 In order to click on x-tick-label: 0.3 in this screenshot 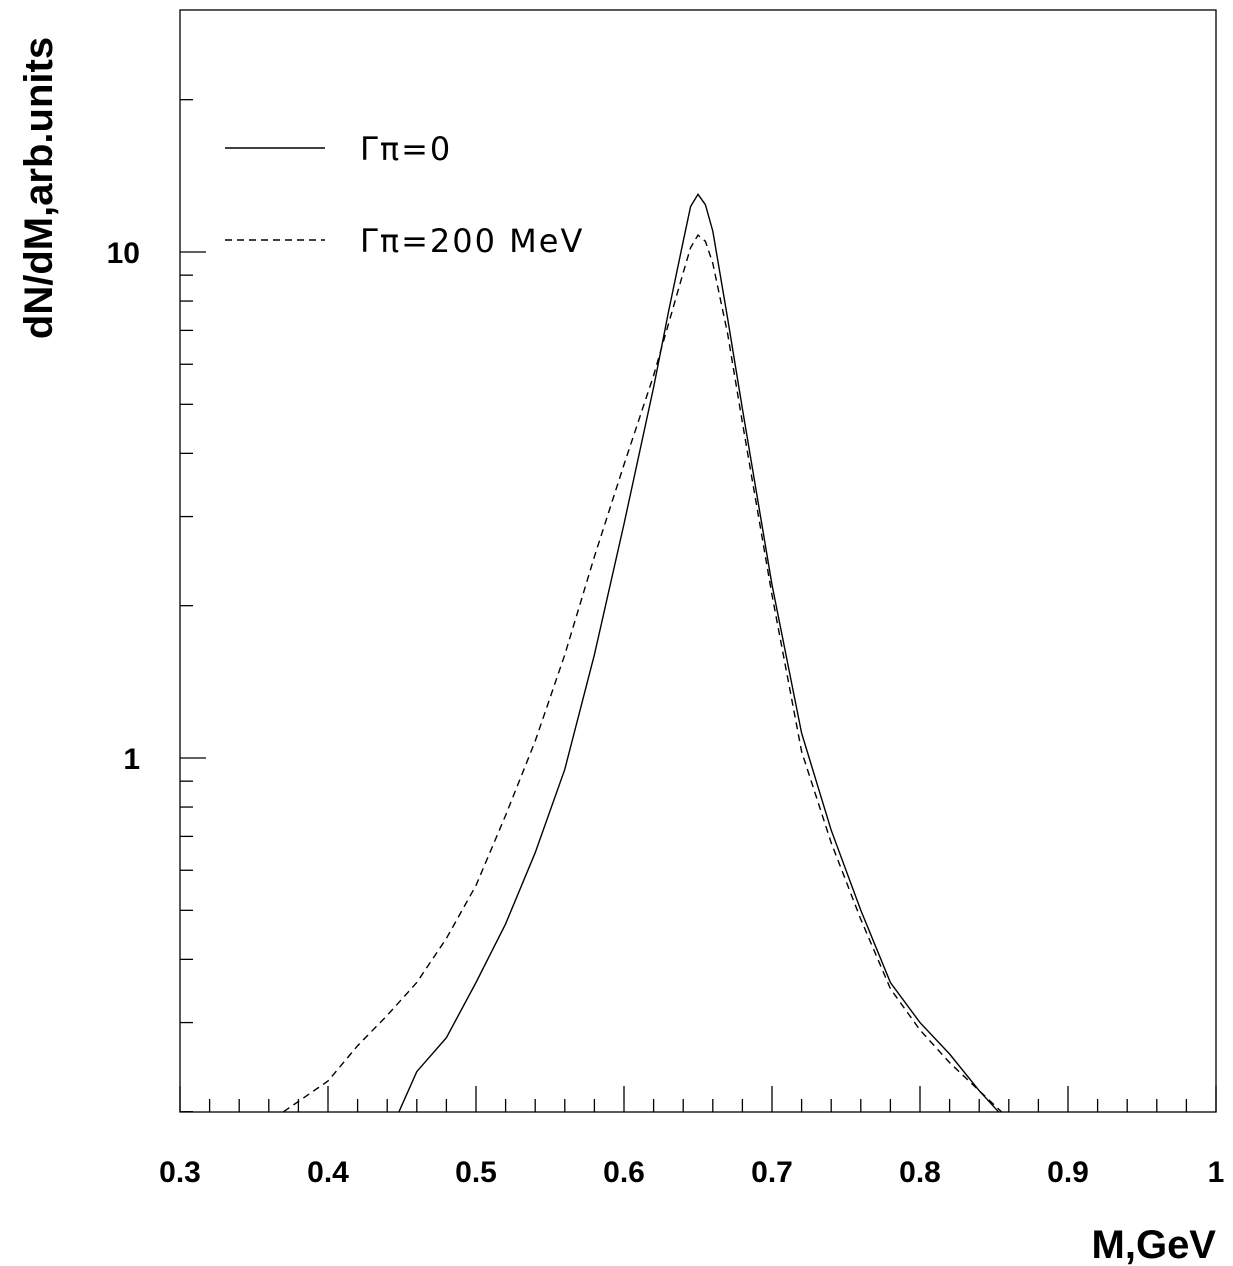, I will do `click(180, 1172)`.